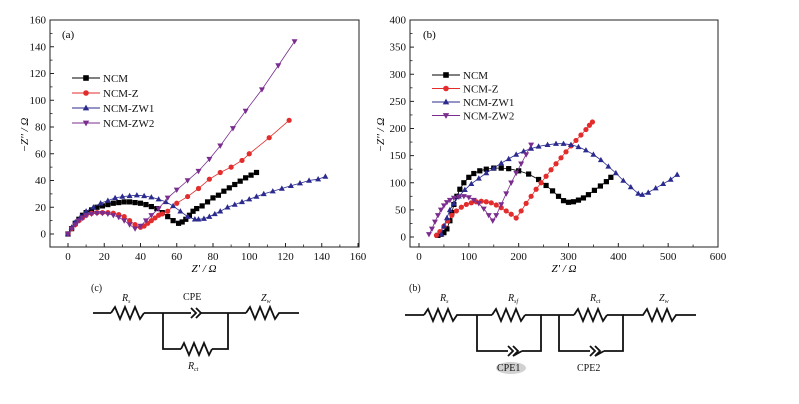  Describe the element at coordinates (141, 257) in the screenshot. I see `x-tick-label: 40` at that location.